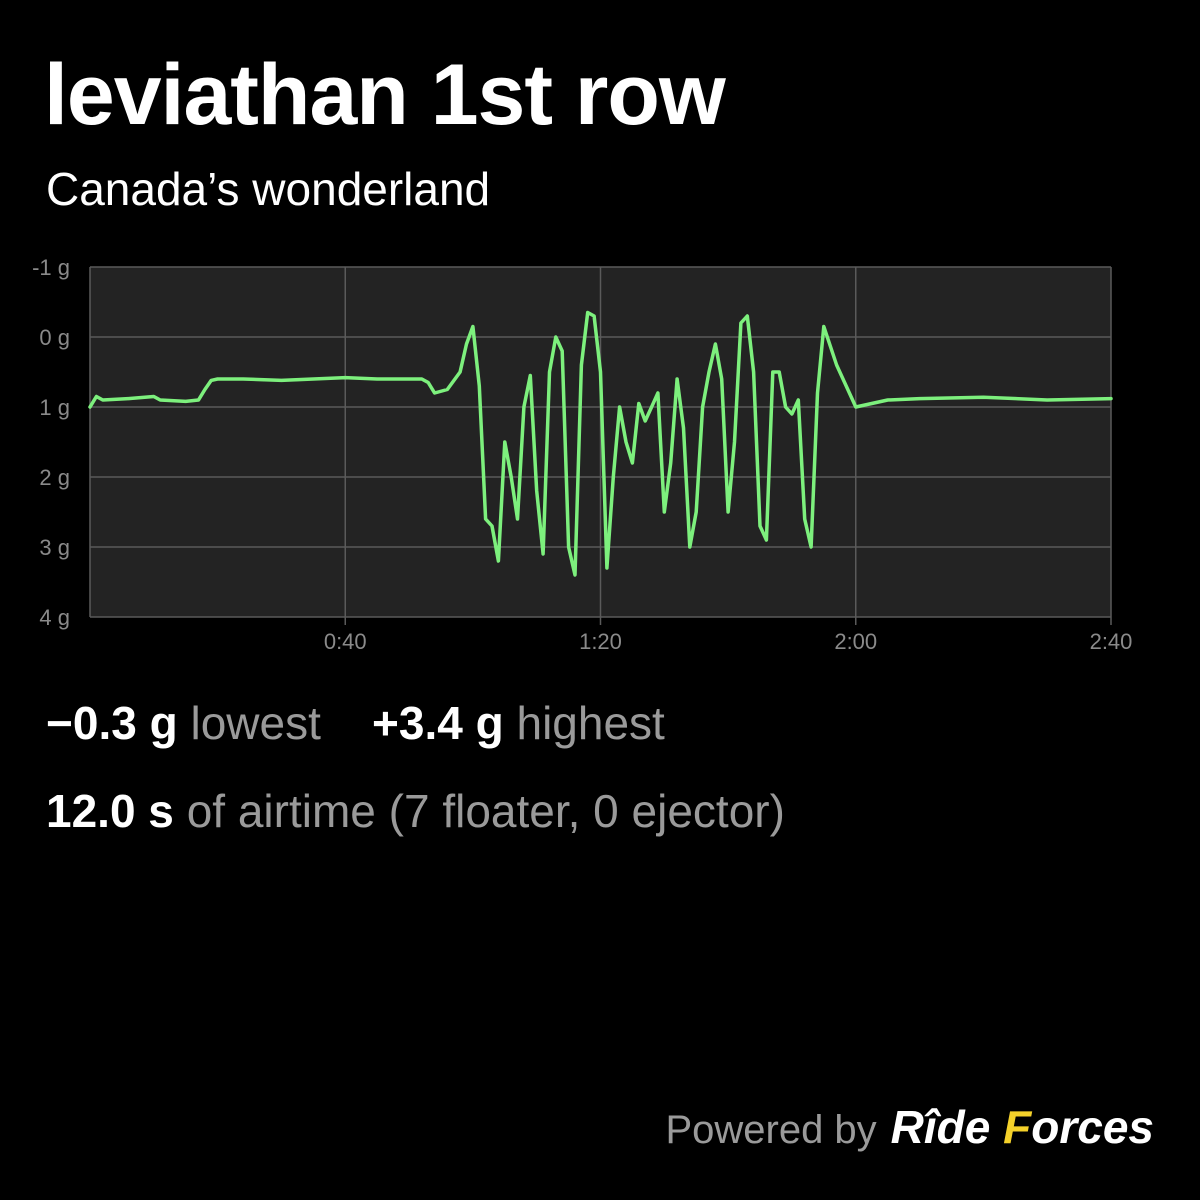 Image resolution: width=1200 pixels, height=1200 pixels. I want to click on y-tick-label: 4 g, so click(54, 617).